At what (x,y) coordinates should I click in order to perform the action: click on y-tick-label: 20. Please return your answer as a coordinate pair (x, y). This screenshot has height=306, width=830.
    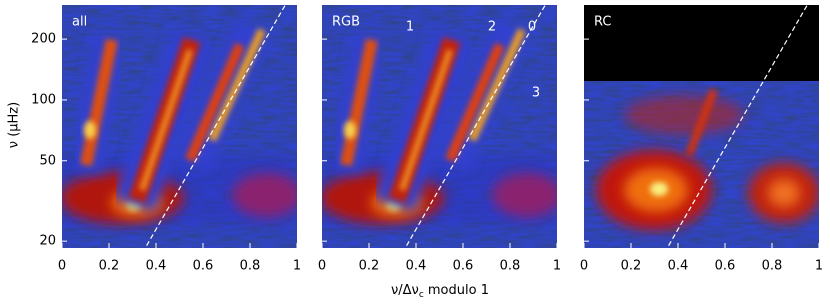
    Looking at the image, I should click on (47, 241).